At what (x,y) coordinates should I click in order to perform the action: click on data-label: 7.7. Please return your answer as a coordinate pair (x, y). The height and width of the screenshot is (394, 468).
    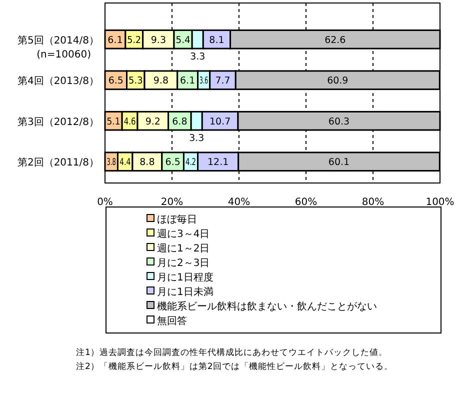
    Looking at the image, I should click on (222, 81).